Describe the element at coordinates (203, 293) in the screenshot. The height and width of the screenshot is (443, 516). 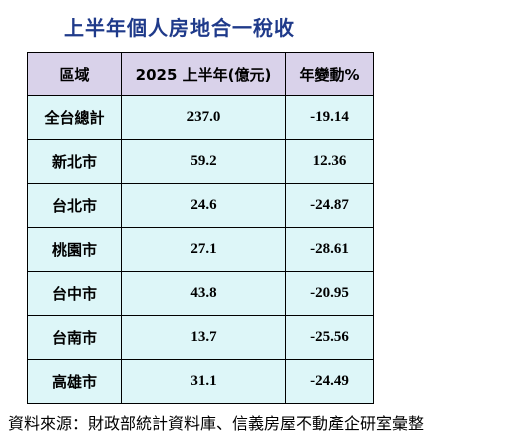
I see `amount-cell: 43.8` at that location.